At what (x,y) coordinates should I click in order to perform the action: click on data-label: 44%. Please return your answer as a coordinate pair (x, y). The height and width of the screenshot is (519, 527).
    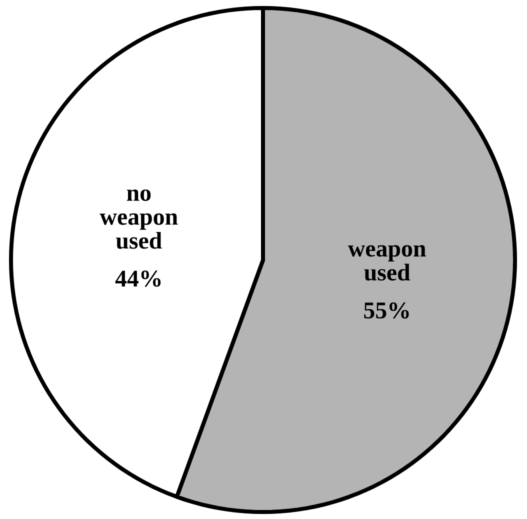
    Looking at the image, I should click on (138, 278).